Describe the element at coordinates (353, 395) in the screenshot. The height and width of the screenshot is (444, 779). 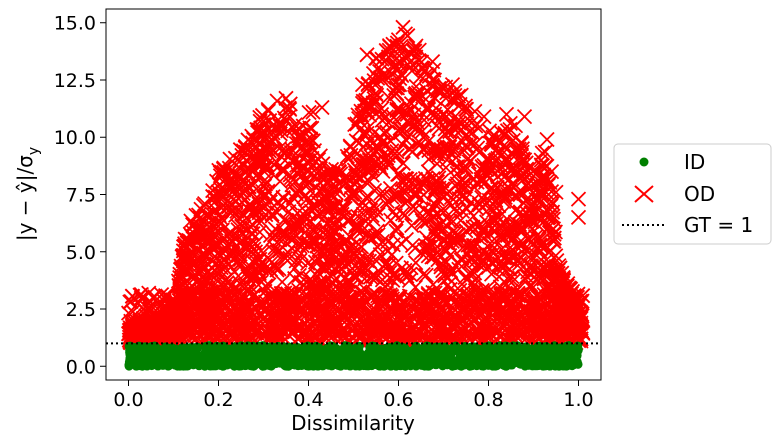
I see `x-axis: 0.0 0.2 0.4 0.6 0.8 1.0` at that location.